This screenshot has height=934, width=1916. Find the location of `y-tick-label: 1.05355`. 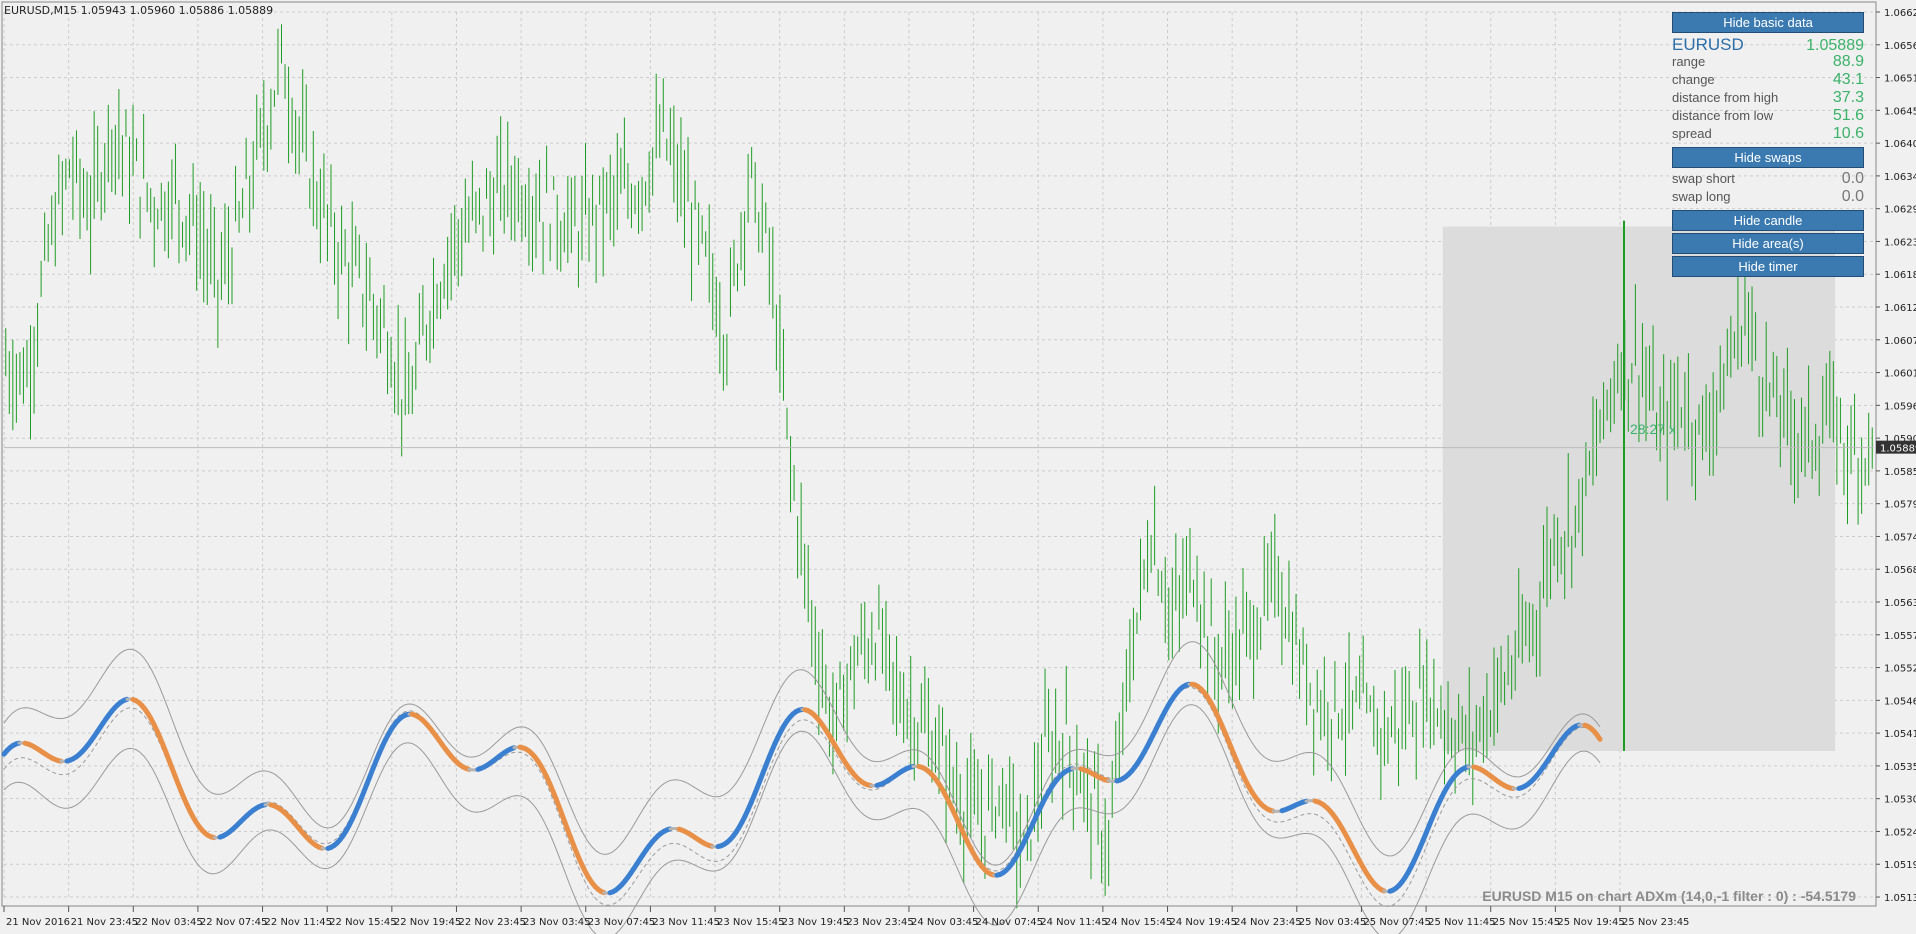

y-tick-label: 1.05355 is located at coordinates (1900, 767).